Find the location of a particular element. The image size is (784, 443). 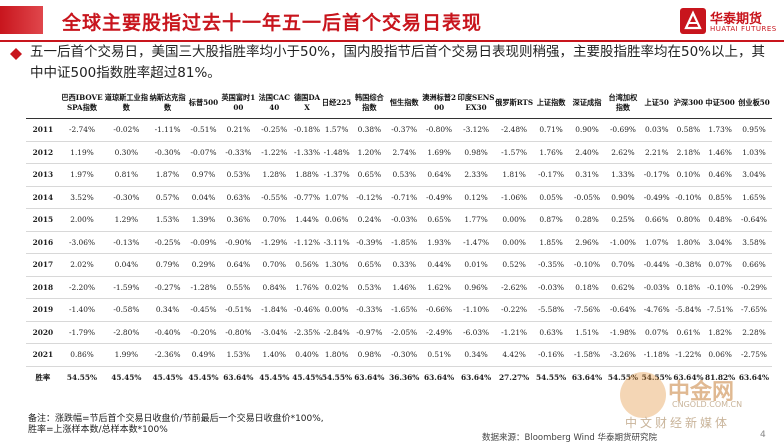

return-cell: -0.90% is located at coordinates (238, 242).